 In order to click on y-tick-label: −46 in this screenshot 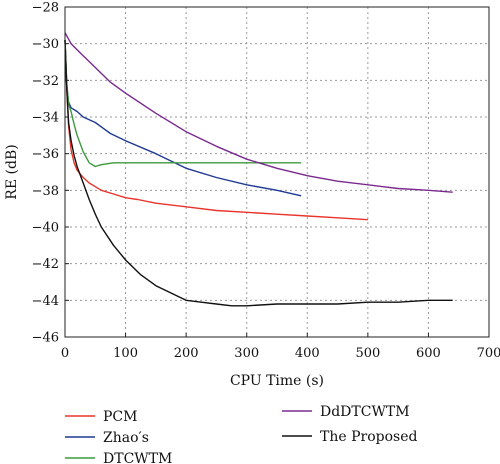, I will do `click(45, 338)`.